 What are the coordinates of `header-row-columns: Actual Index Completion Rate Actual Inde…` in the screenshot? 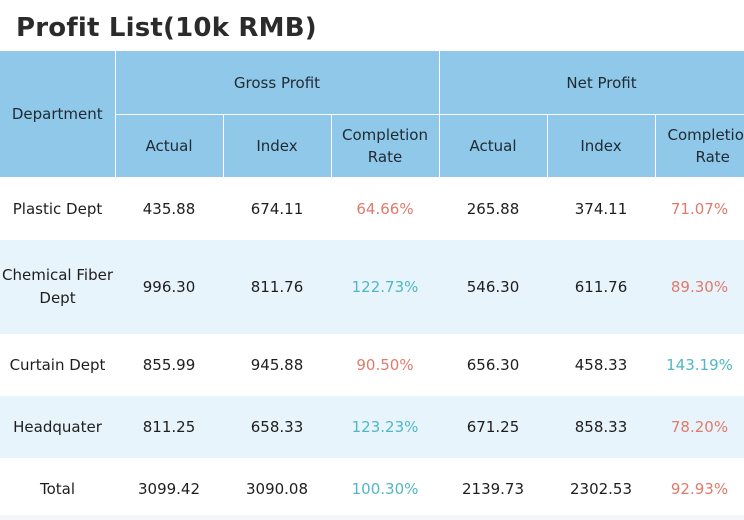 It's located at (372, 146).